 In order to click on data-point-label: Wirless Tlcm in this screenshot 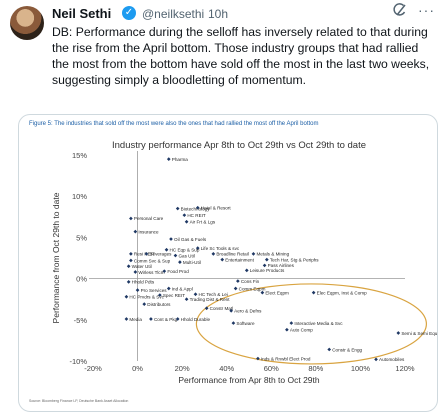, I will do `click(151, 272)`.